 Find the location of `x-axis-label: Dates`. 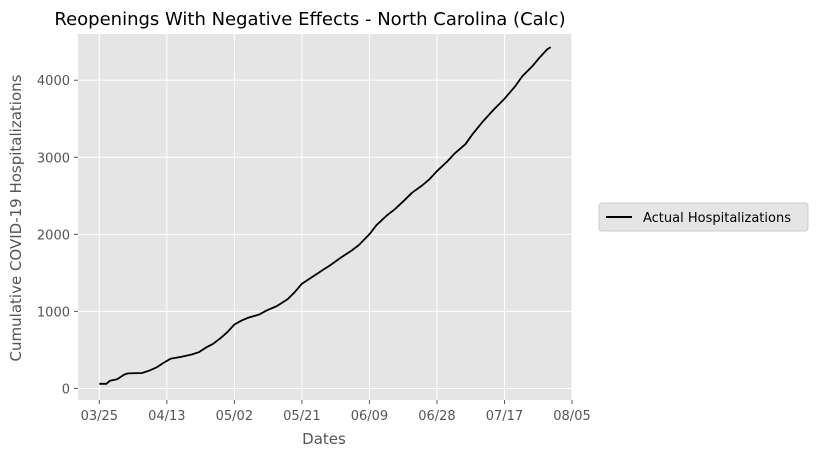

x-axis-label: Dates is located at coordinates (324, 439).